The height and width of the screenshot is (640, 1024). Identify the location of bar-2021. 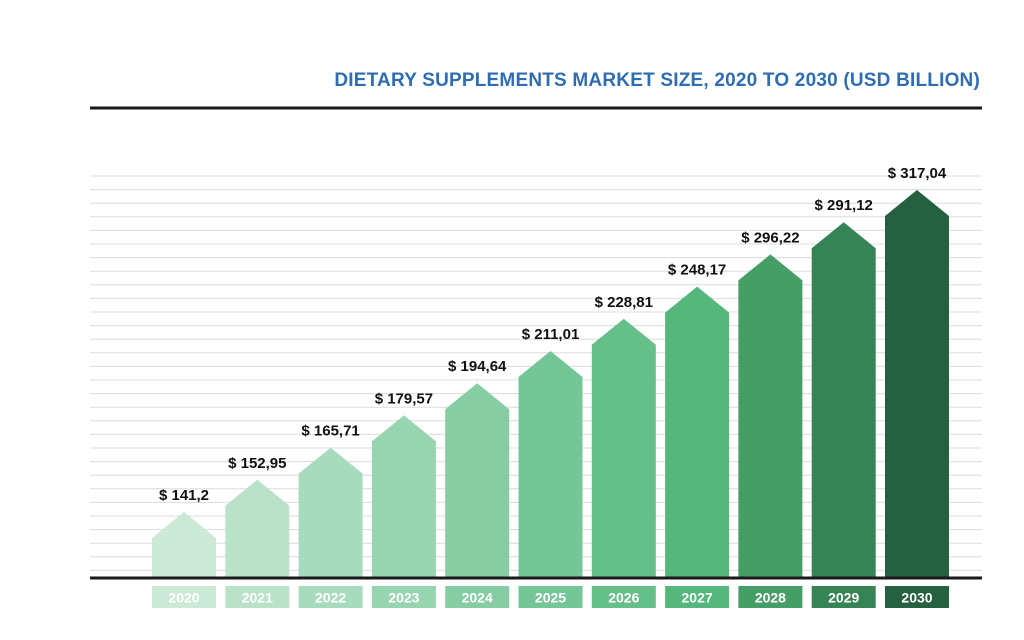
(257, 528).